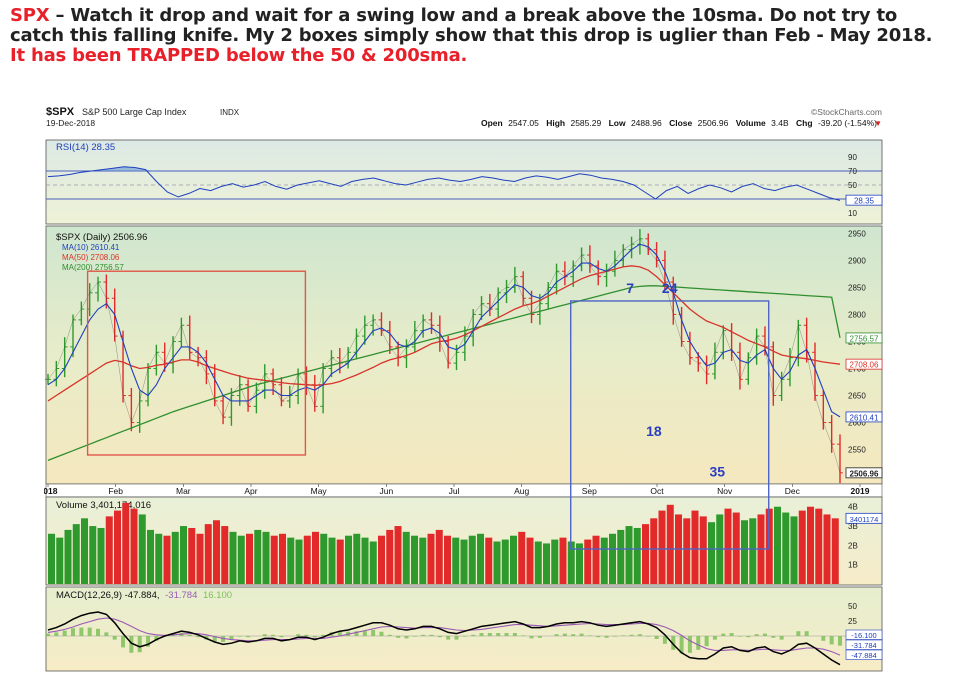 This screenshot has width=958, height=673. What do you see at coordinates (860, 491) in the screenshot?
I see `x-tick-label: 2019` at bounding box center [860, 491].